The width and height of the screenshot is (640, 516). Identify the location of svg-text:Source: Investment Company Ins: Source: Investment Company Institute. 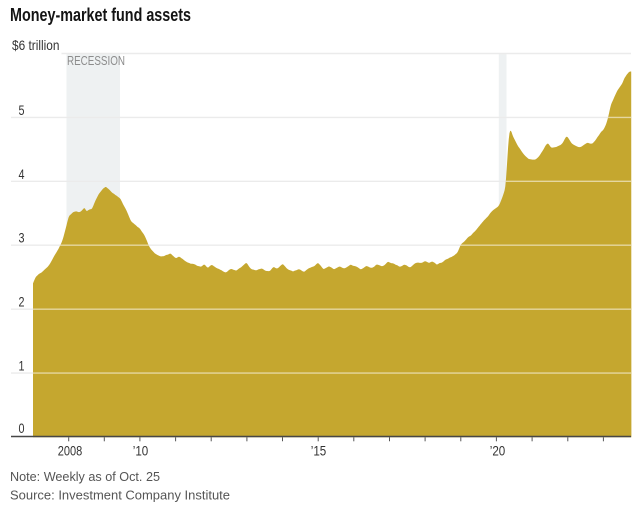
(120, 495).